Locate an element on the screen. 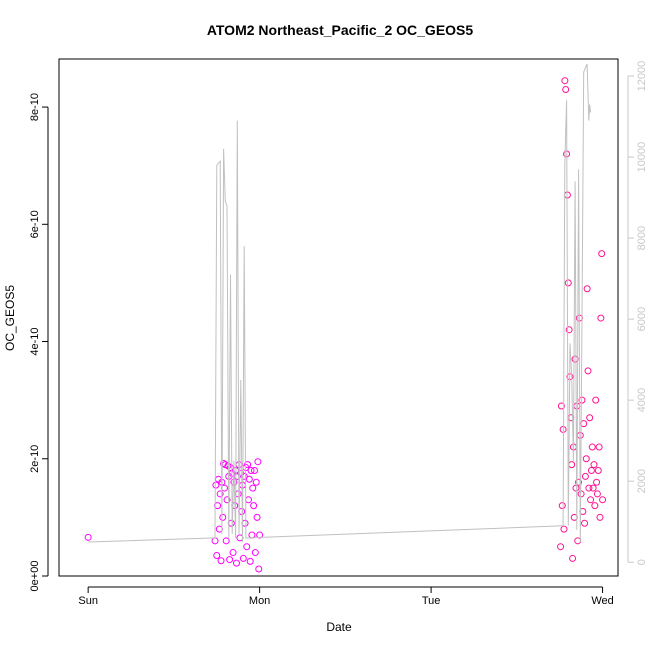 Image resolution: width=650 pixels, height=650 pixels. x-axis: Sun Mon Tue Wed is located at coordinates (346, 596).